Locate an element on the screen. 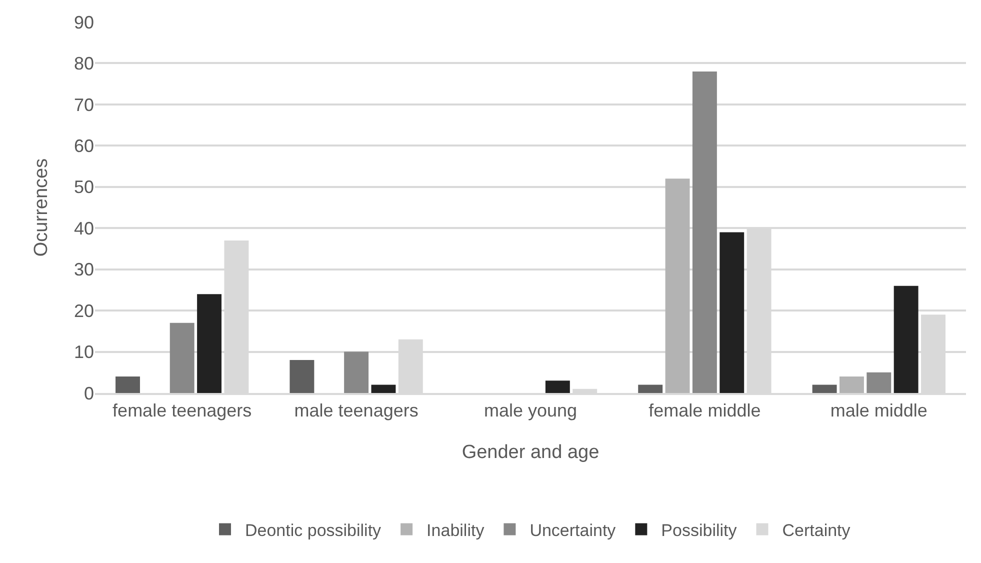 This screenshot has height=563, width=981. y-tick-label: 70 is located at coordinates (84, 104).